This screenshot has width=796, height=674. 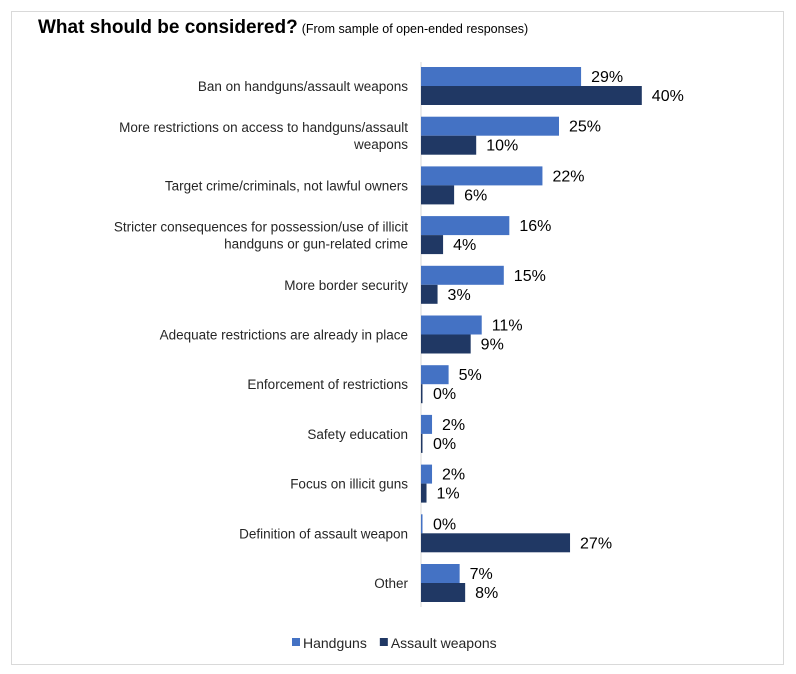 I want to click on data-label: 8%, so click(x=486, y=593).